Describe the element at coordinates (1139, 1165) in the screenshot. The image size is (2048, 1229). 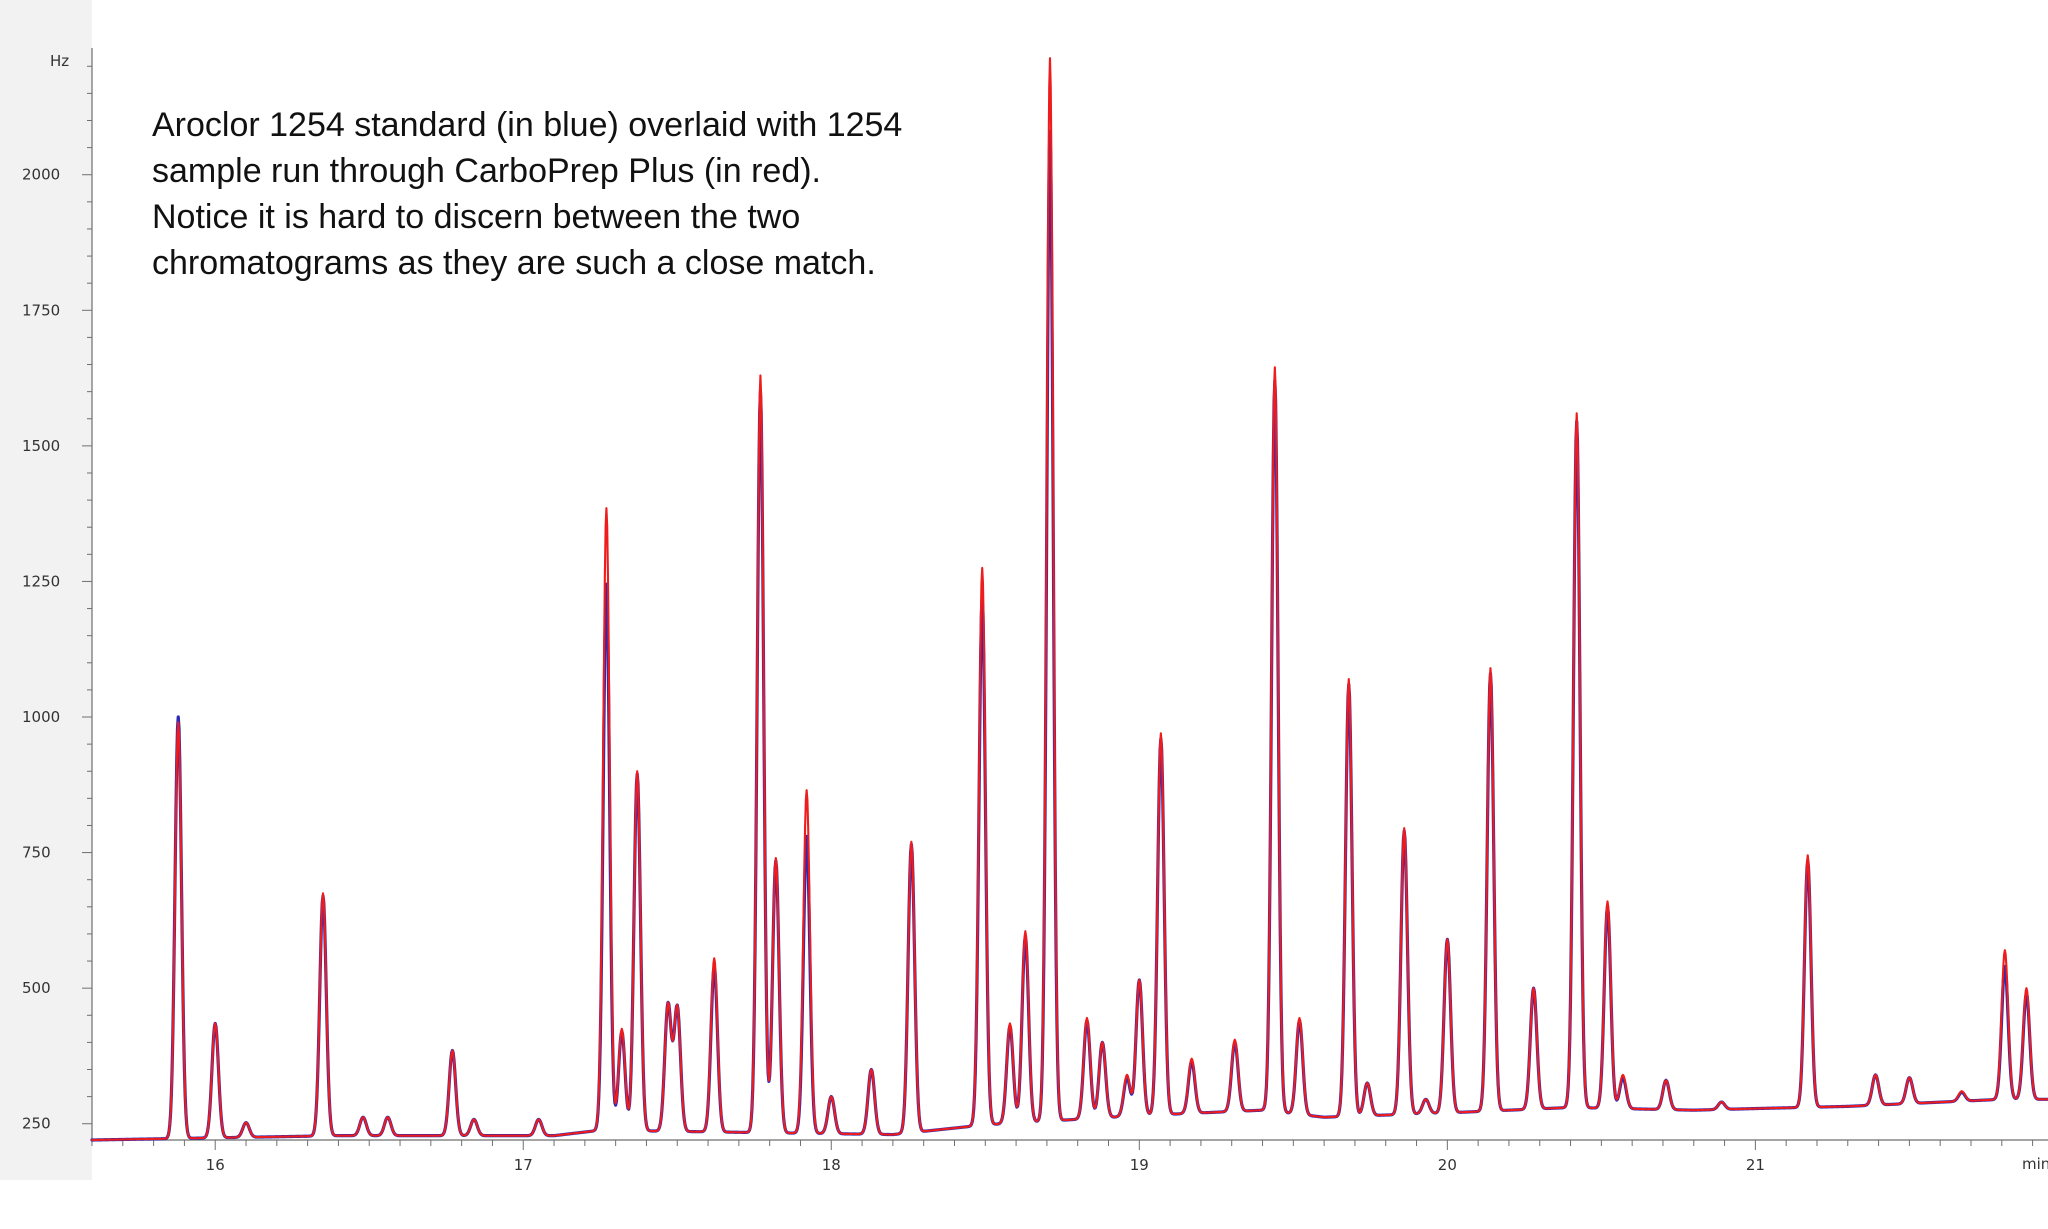
I see `x-tick-label: 19` at that location.